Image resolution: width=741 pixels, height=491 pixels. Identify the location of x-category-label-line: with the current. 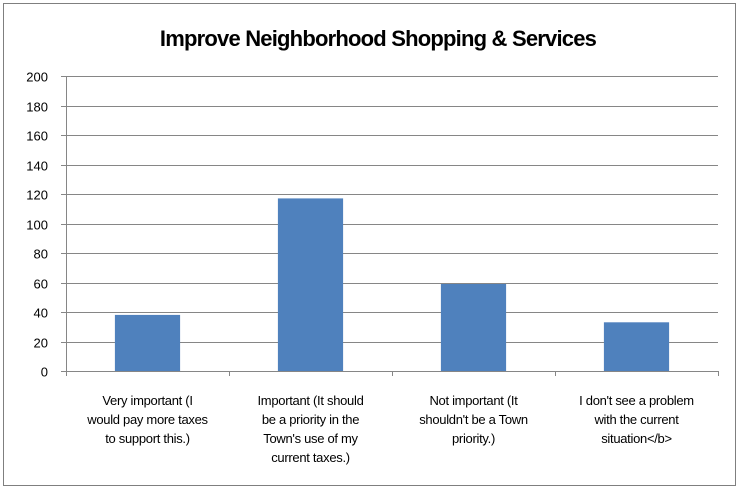
(636, 419).